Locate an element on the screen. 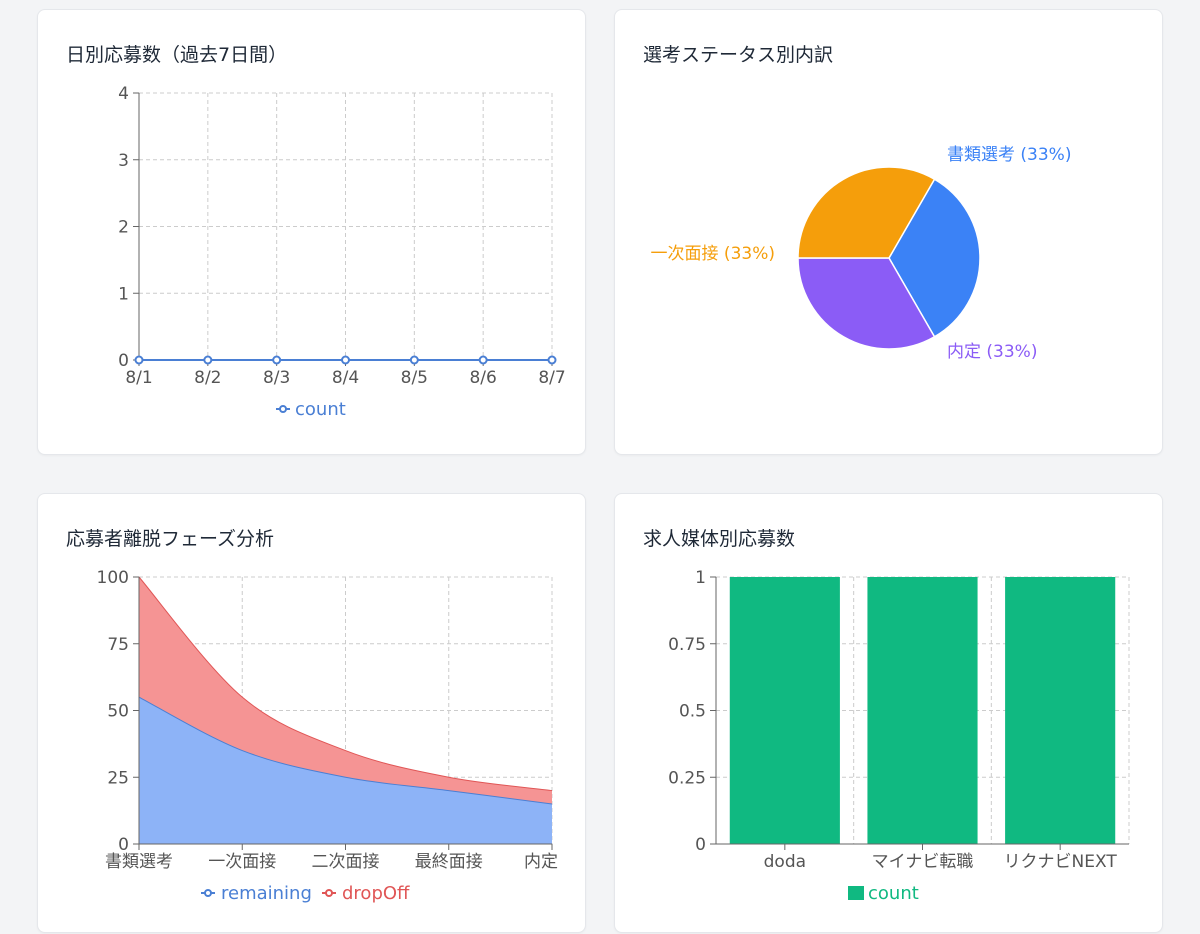 The image size is (1200, 934). legend-marker-remaining is located at coordinates (208, 893).